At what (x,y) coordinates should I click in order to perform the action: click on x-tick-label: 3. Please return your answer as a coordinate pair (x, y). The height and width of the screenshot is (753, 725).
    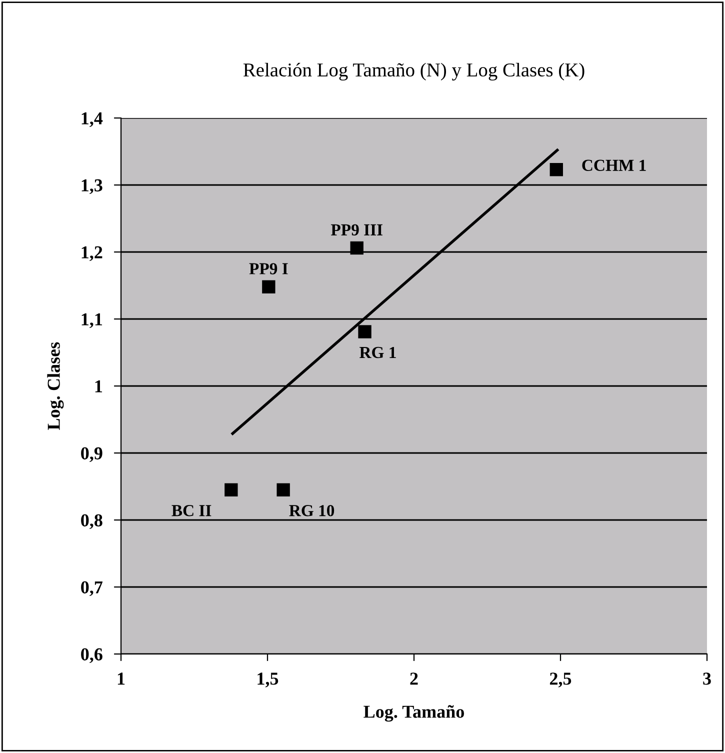
    Looking at the image, I should click on (707, 678).